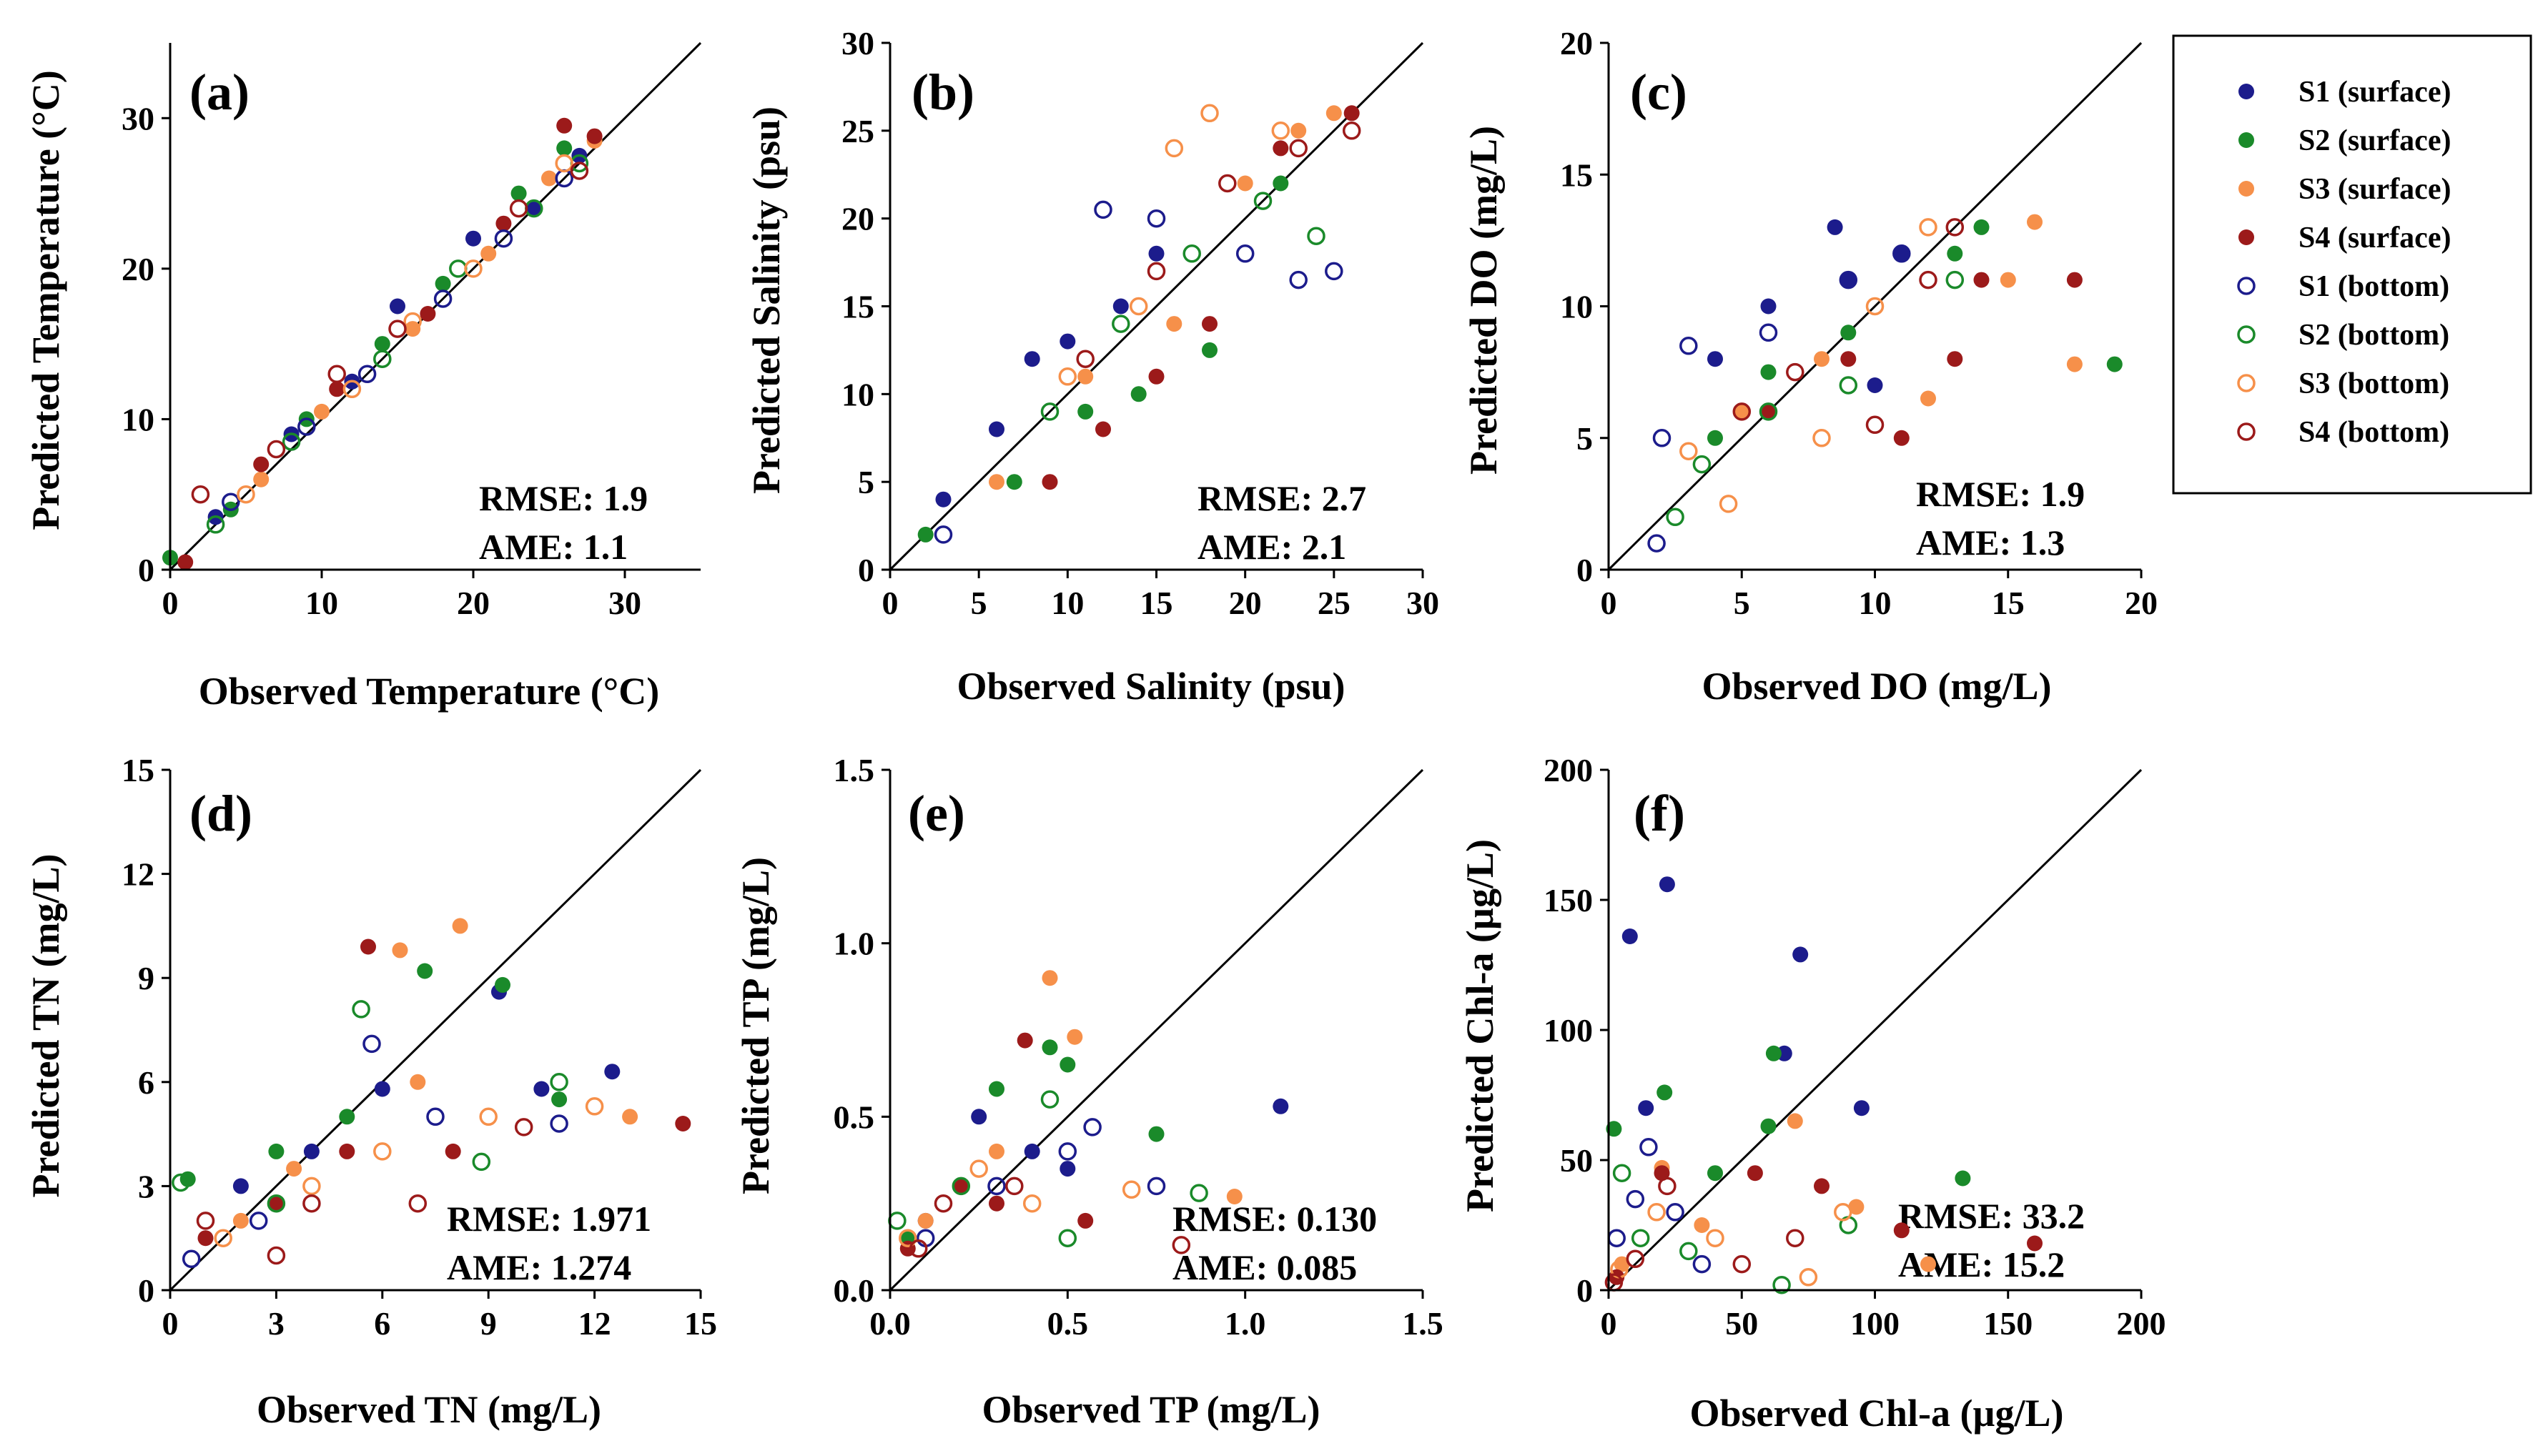  Describe the element at coordinates (2343, 335) in the screenshot. I see `legend-entry-s2-bottom: S2 (bottom)` at that location.